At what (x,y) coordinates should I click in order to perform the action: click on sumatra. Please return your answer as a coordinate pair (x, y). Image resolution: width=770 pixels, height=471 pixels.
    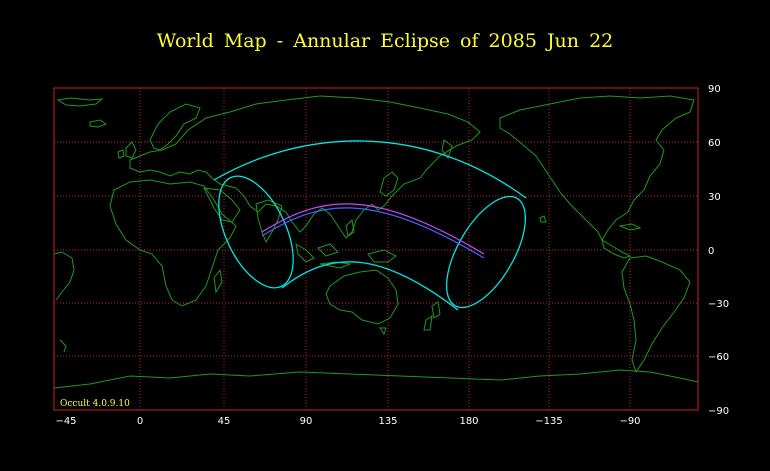
    Looking at the image, I should click on (305, 252).